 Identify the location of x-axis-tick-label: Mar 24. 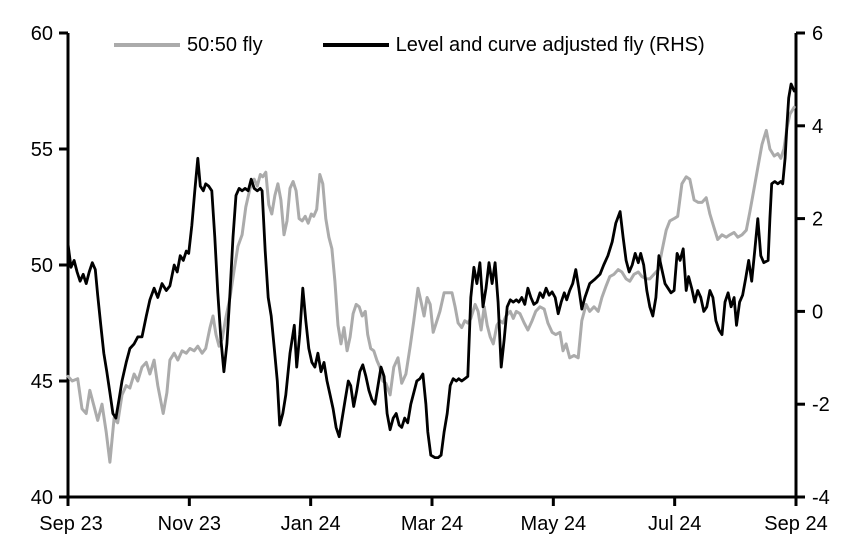
(432, 524).